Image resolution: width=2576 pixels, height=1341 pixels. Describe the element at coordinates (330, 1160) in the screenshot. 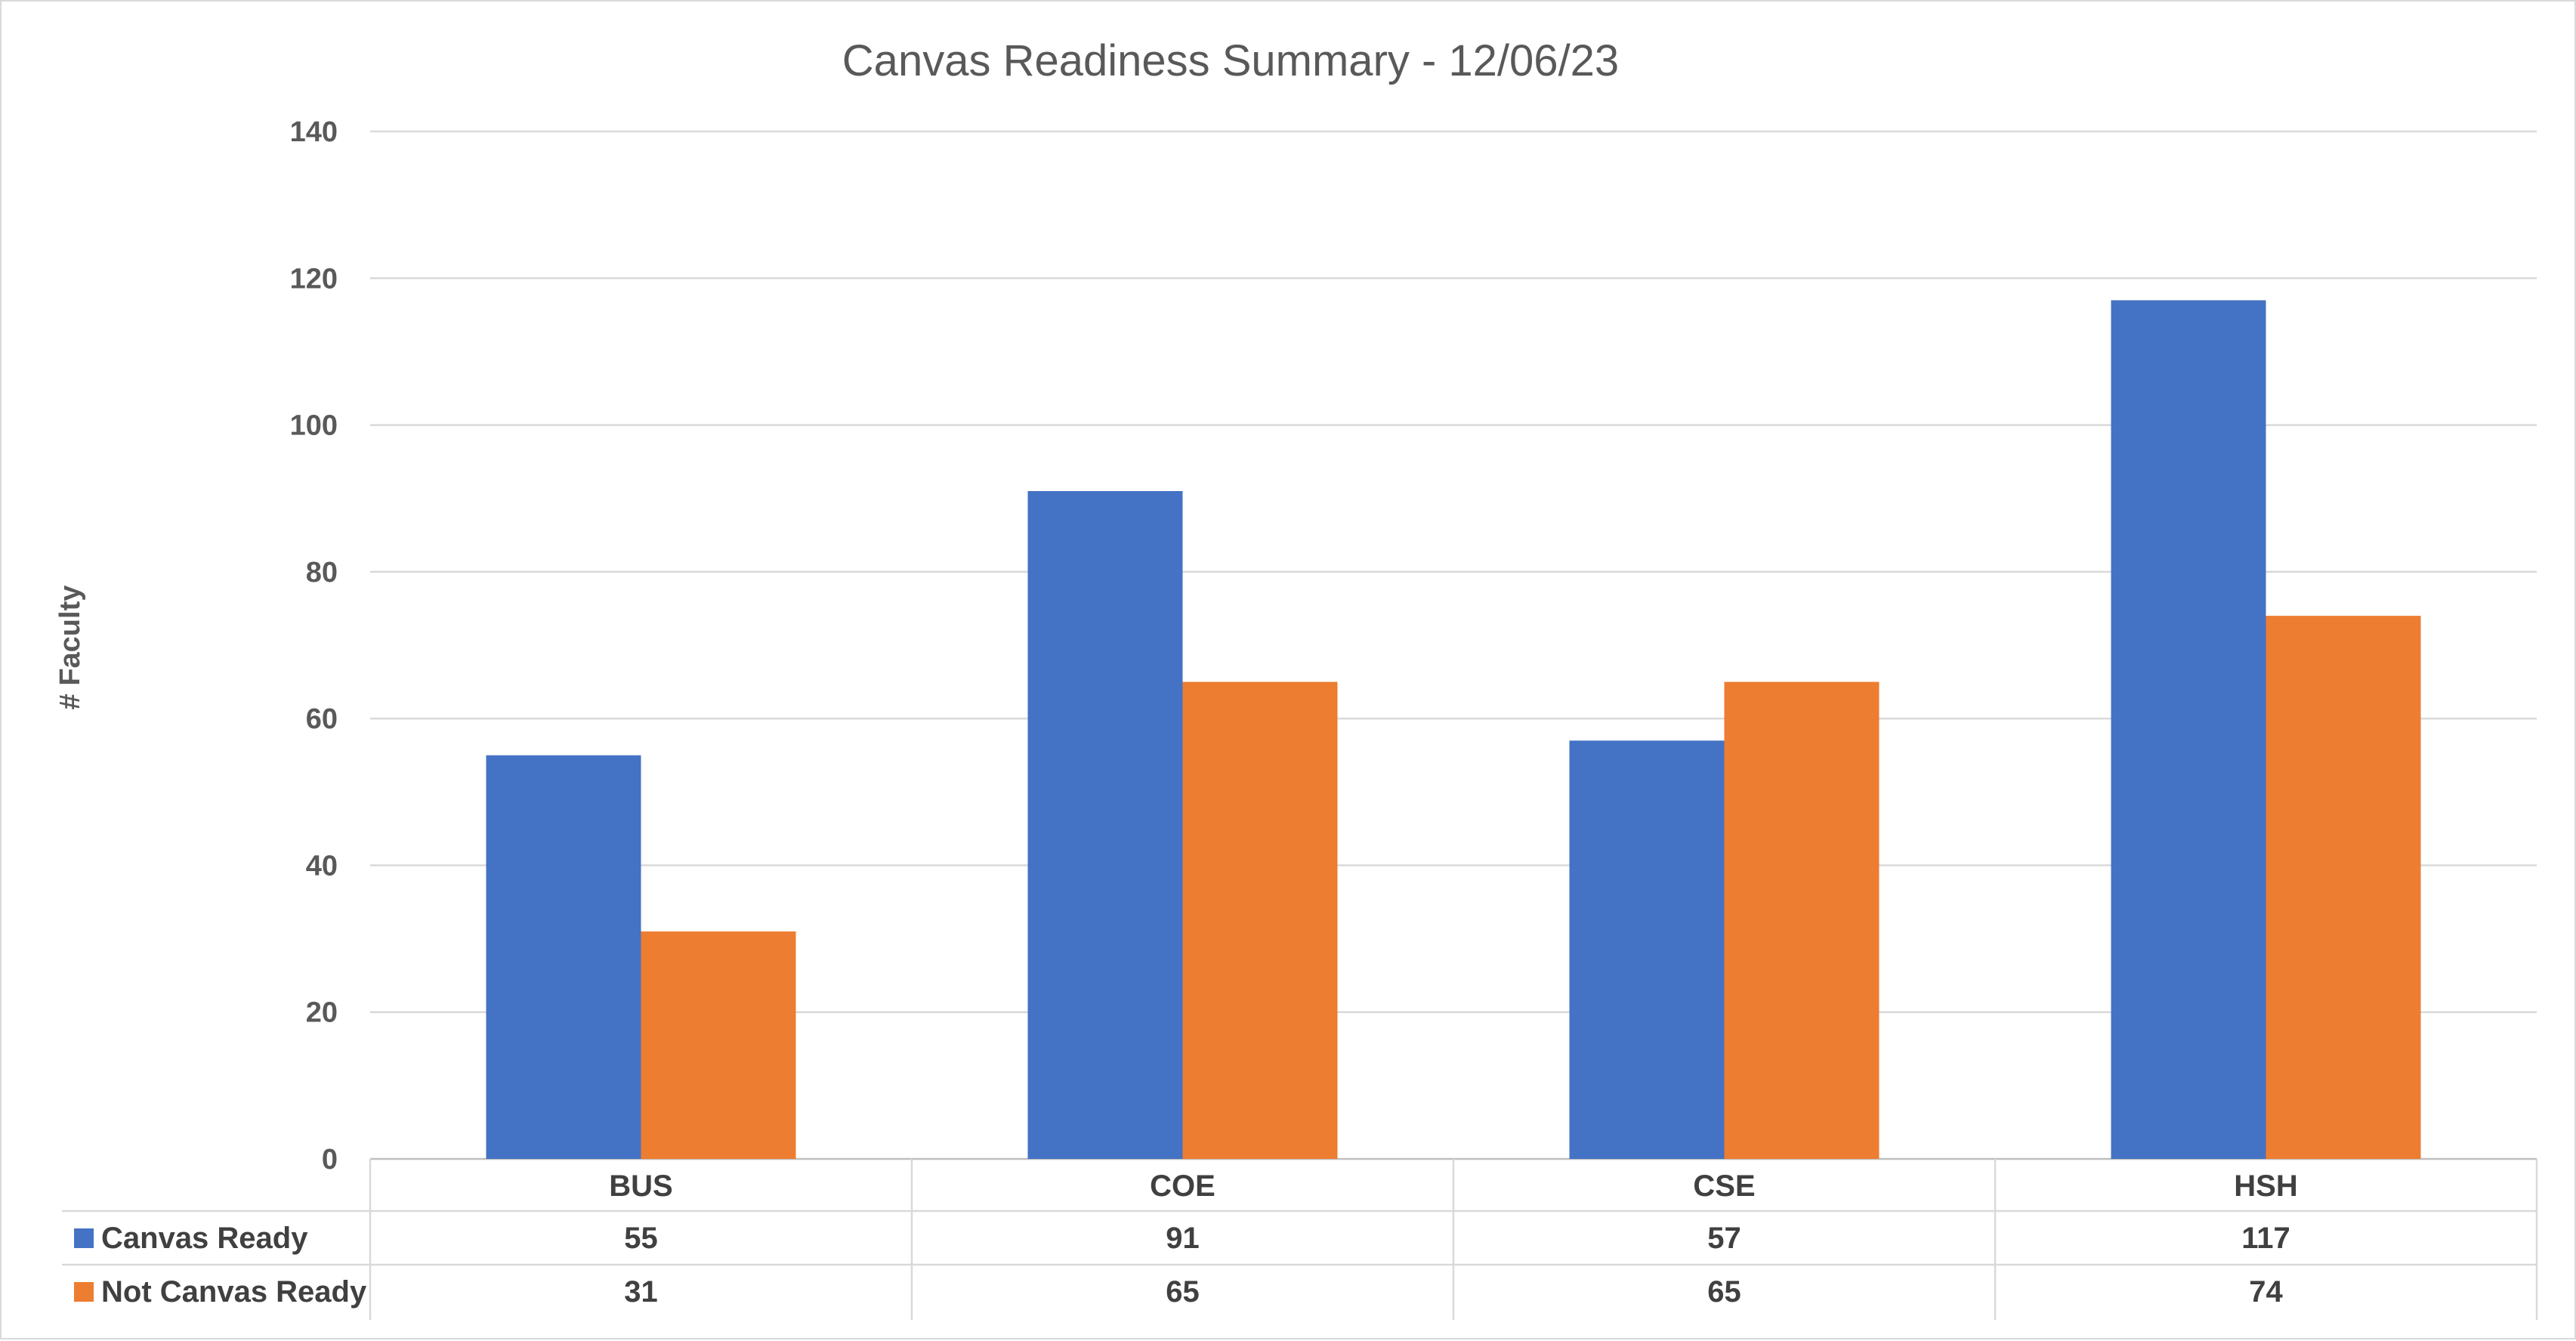

I see `y-tick-label: 0` at that location.